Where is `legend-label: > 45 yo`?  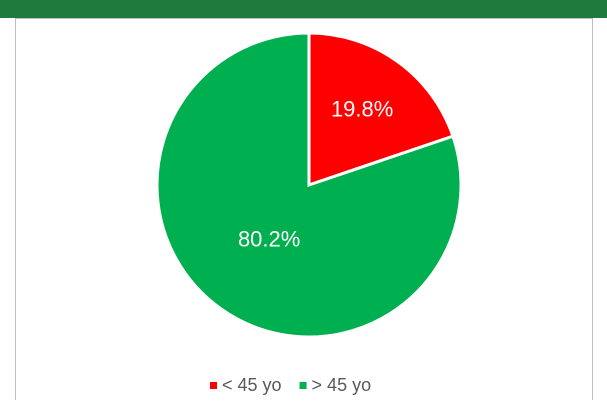
legend-label: > 45 yo is located at coordinates (342, 385).